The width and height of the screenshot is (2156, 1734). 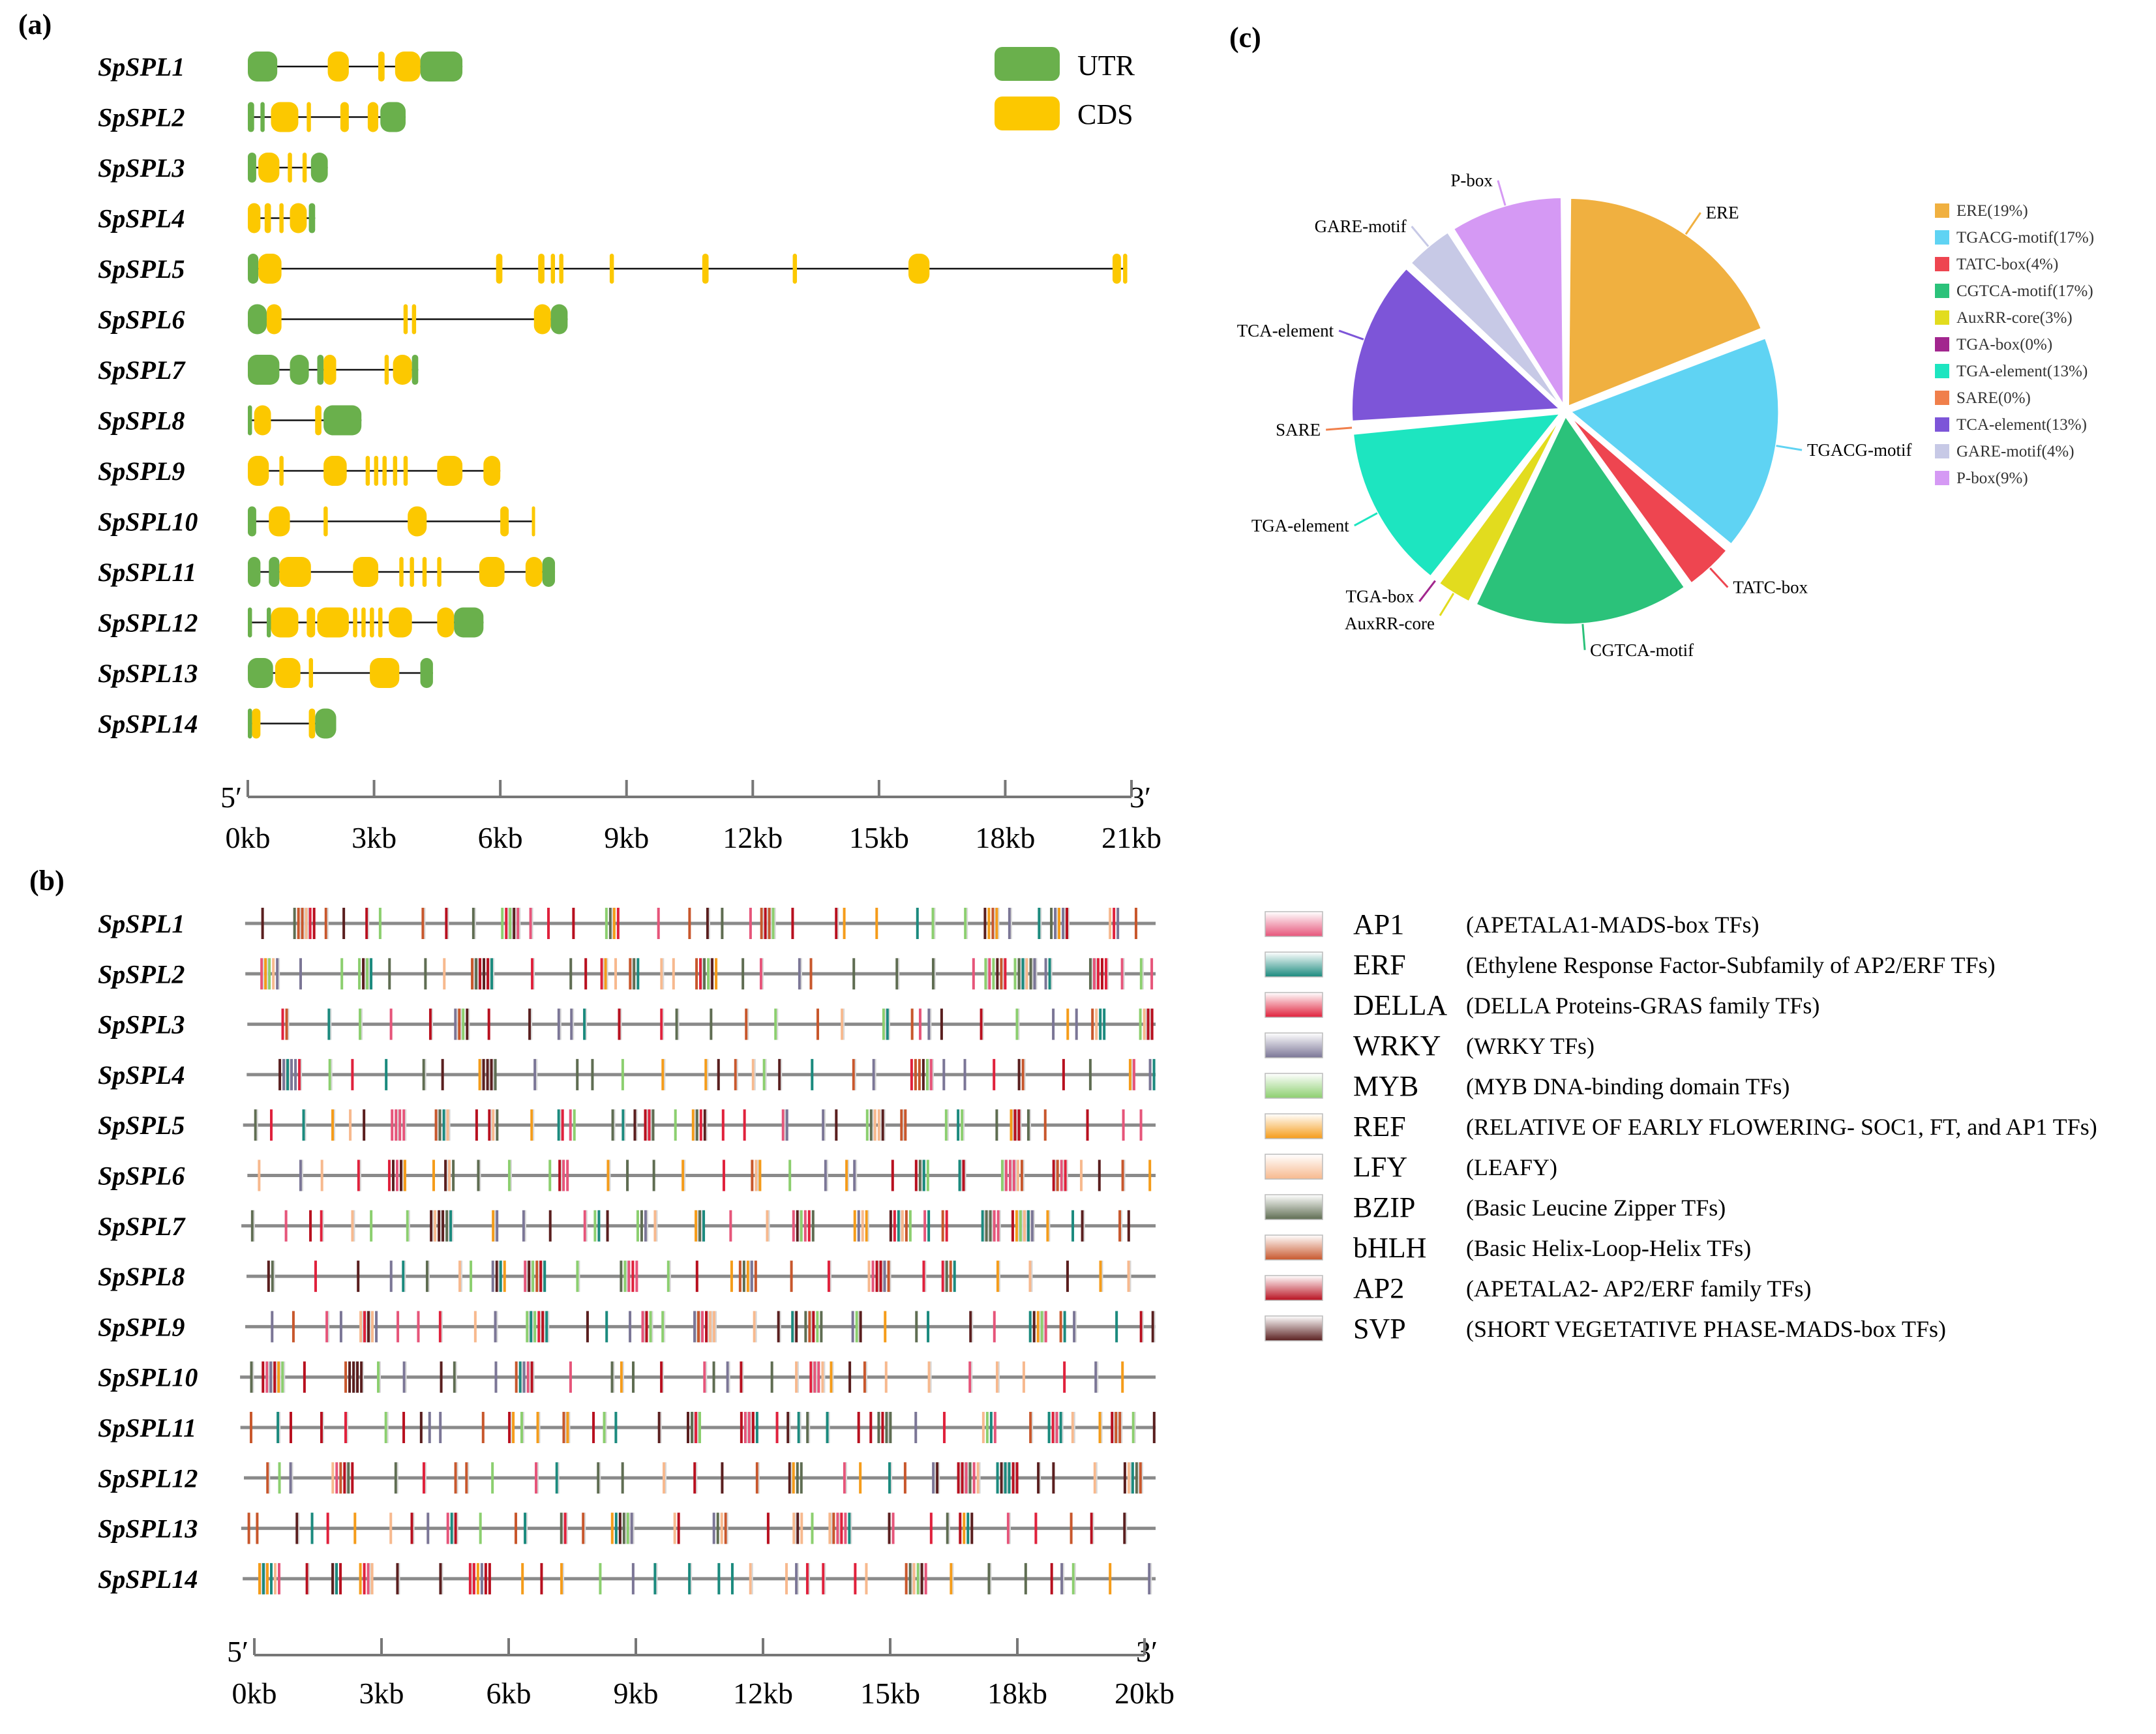 What do you see at coordinates (627, 1427) in the screenshot?
I see `promoter-row: SpSPL11` at bounding box center [627, 1427].